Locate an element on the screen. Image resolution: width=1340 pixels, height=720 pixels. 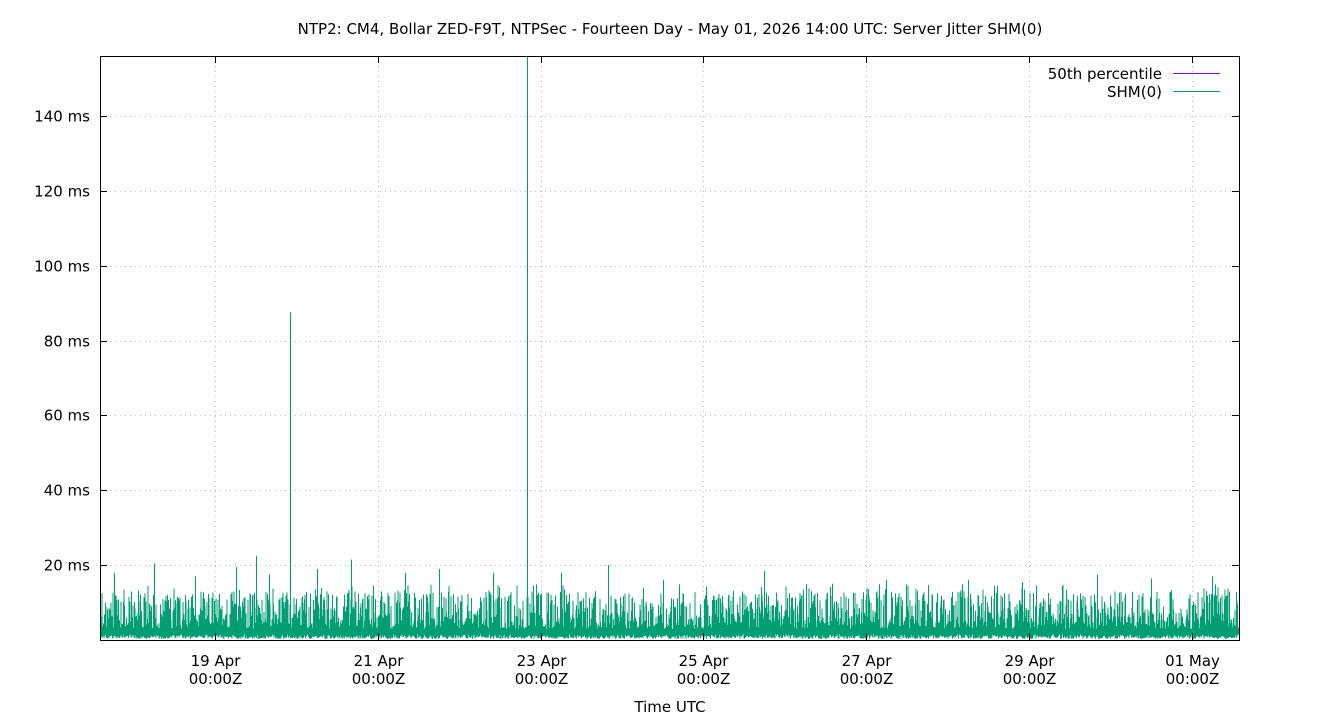
x-tick-label-date: 29 Apr is located at coordinates (1030, 661).